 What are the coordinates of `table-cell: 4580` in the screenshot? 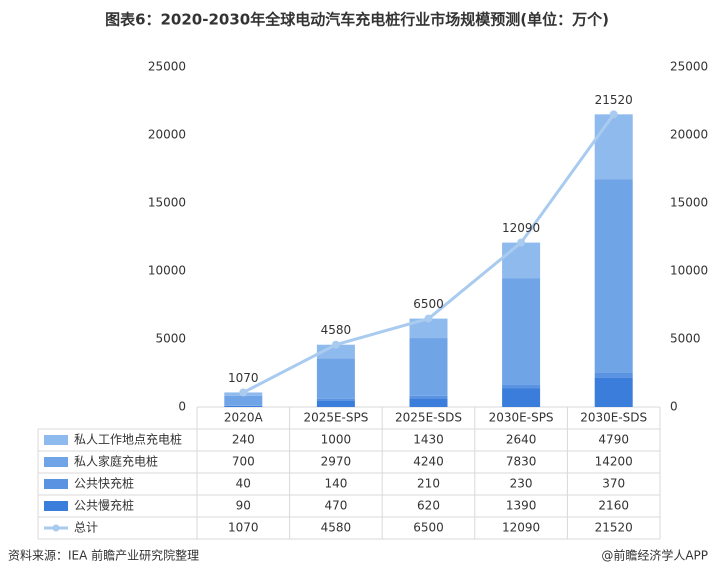 It's located at (336, 528).